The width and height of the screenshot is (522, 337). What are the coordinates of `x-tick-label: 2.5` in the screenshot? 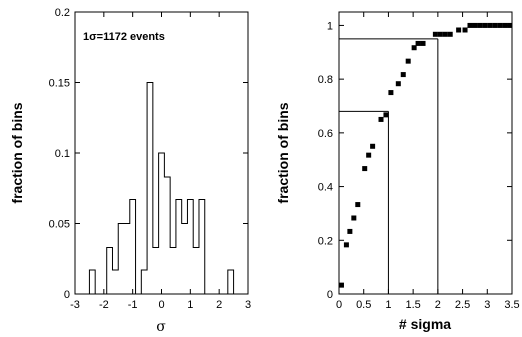 It's located at (462, 305).